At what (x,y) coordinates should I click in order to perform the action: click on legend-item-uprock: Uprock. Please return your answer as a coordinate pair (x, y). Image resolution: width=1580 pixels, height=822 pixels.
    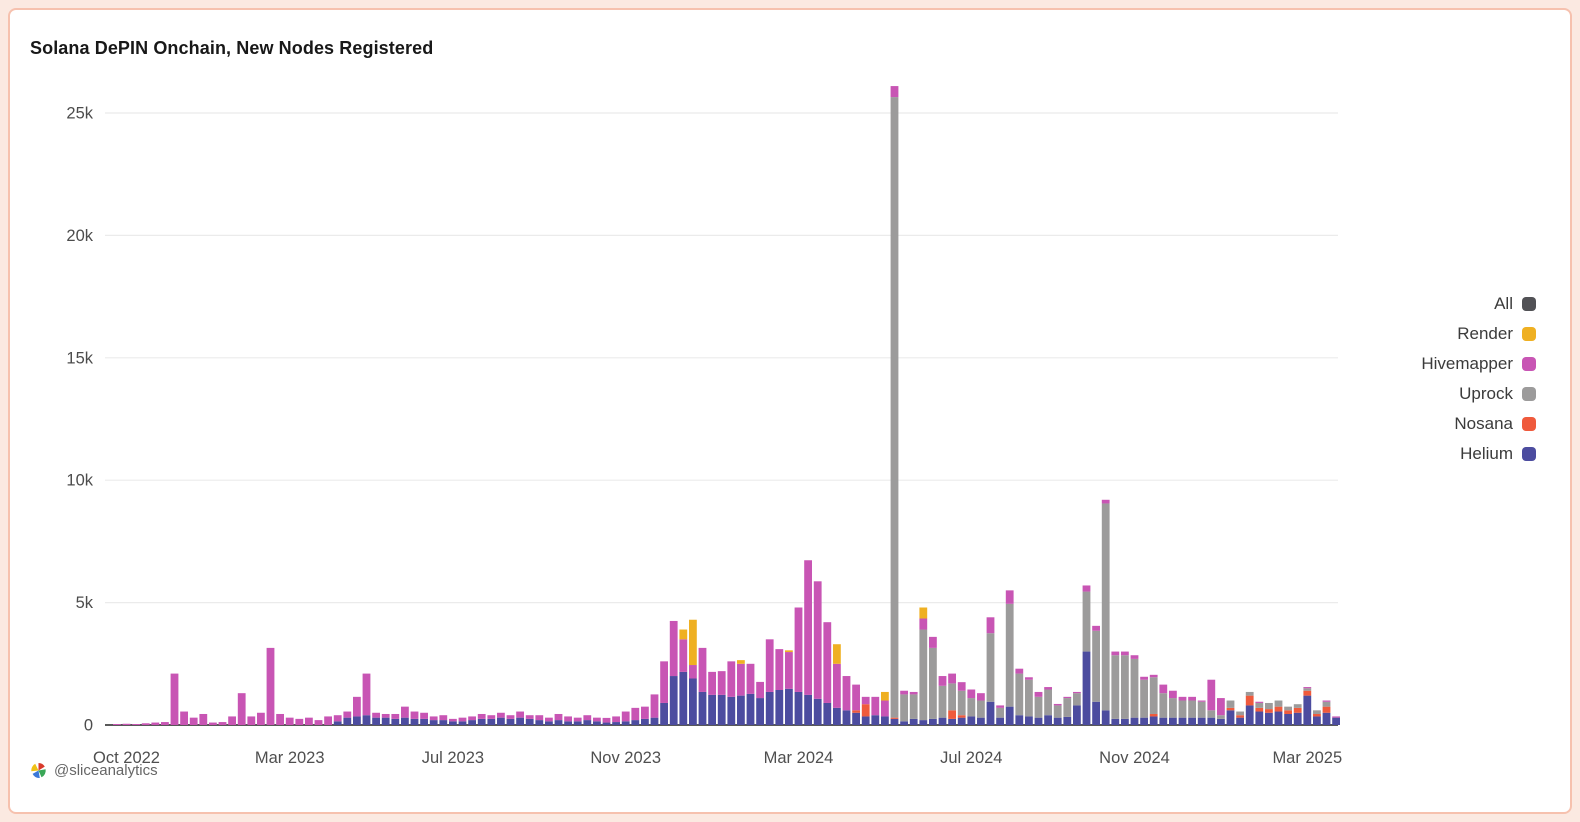
    Looking at the image, I should click on (1497, 394).